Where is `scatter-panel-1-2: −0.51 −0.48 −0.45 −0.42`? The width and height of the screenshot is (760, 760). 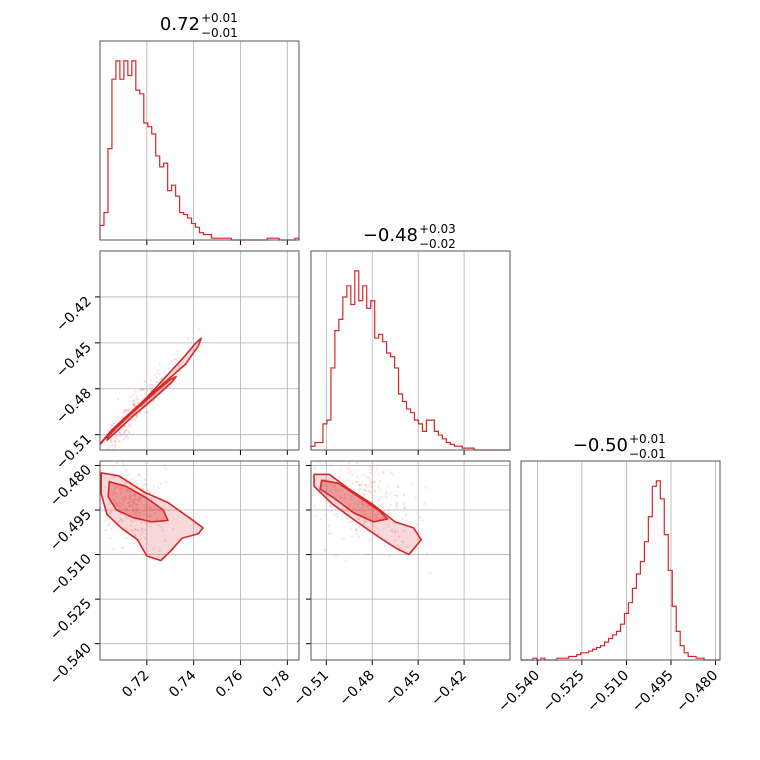 scatter-panel-1-2: −0.51 −0.48 −0.45 −0.42 is located at coordinates (400, 584).